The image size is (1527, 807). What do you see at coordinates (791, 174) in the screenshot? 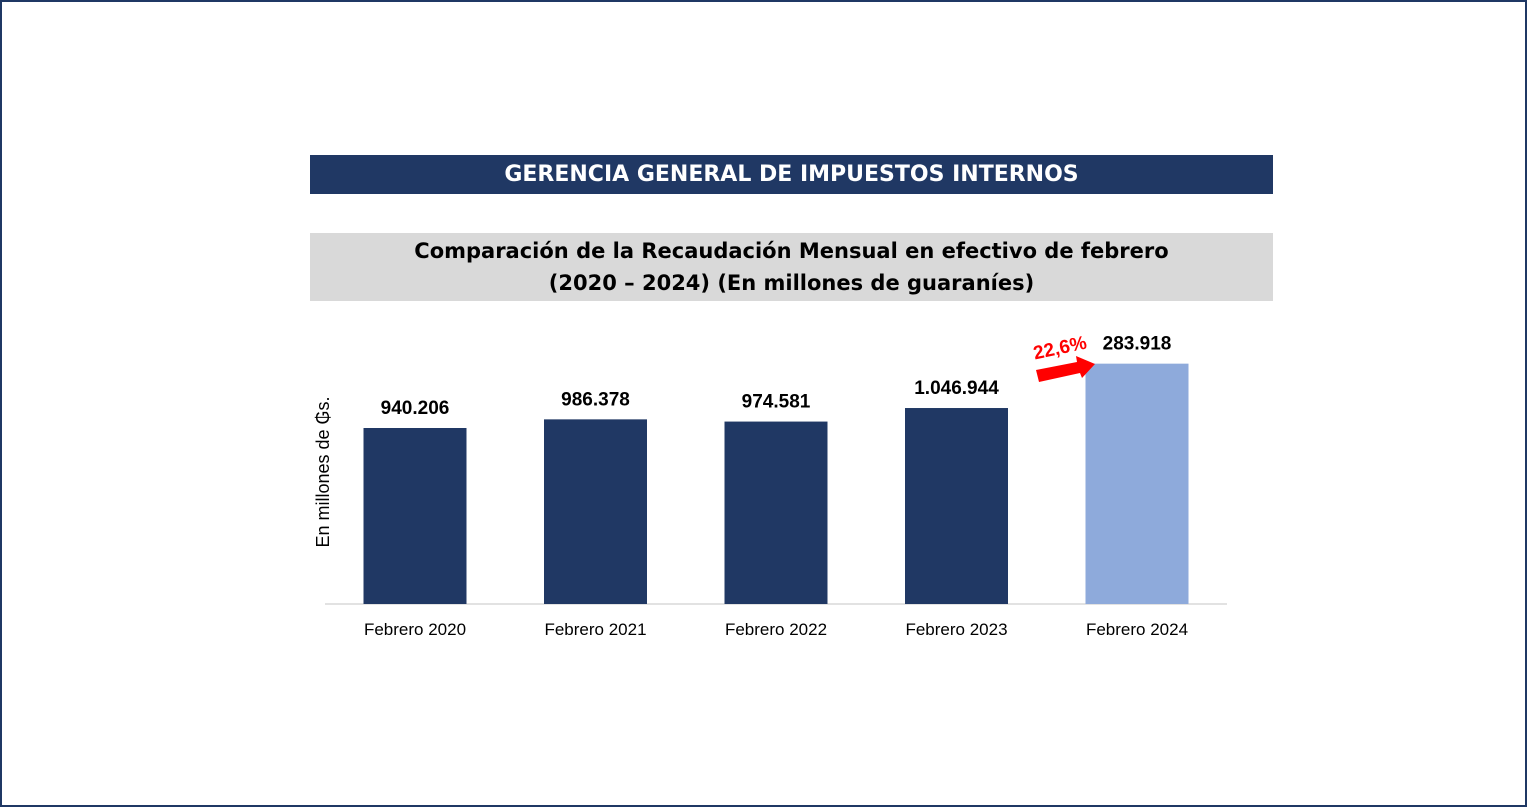
I see `header-banner: GERENCIA GENERAL DE IMPUESTOS INTERNOS` at bounding box center [791, 174].